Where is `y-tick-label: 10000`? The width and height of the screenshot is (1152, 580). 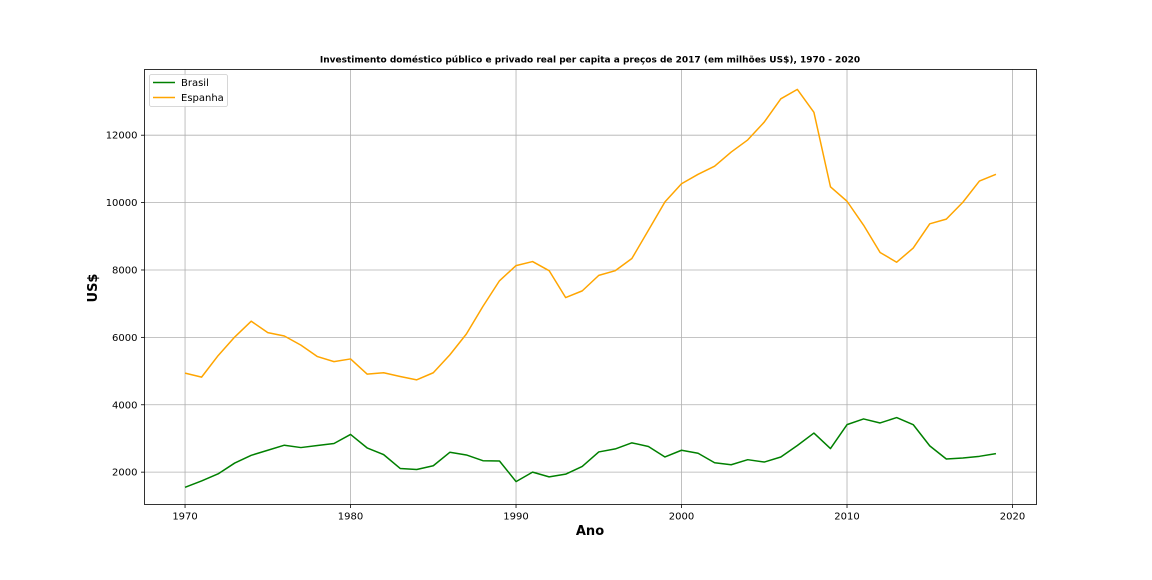
y-tick-label: 10000 is located at coordinates (122, 203).